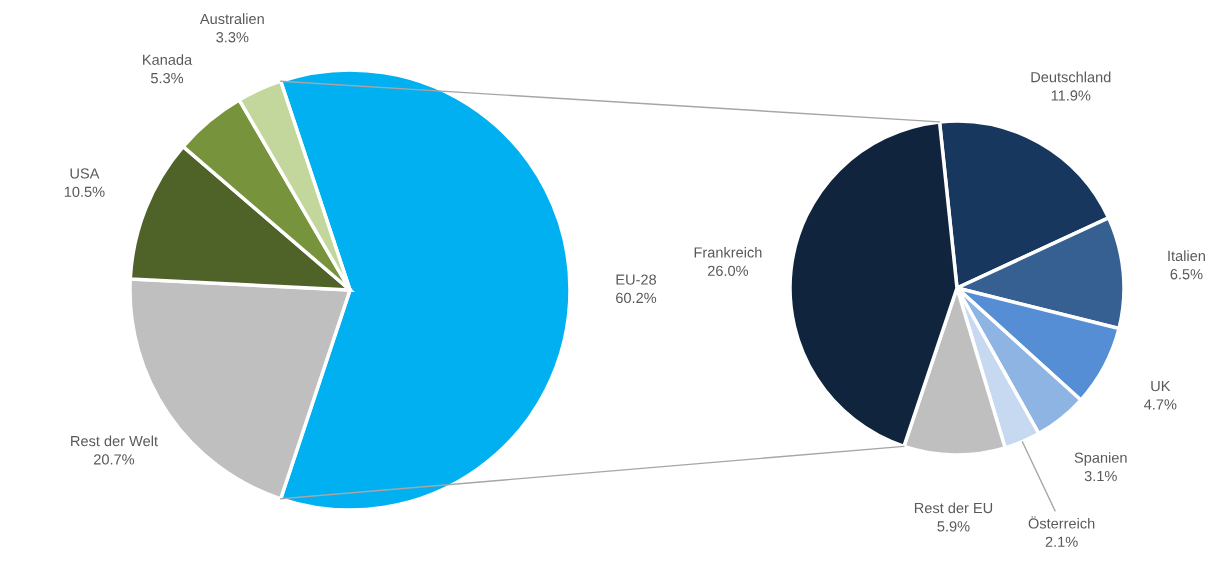 The width and height of the screenshot is (1205, 583). Describe the element at coordinates (636, 298) in the screenshot. I see `data-label: 60.2%` at that location.